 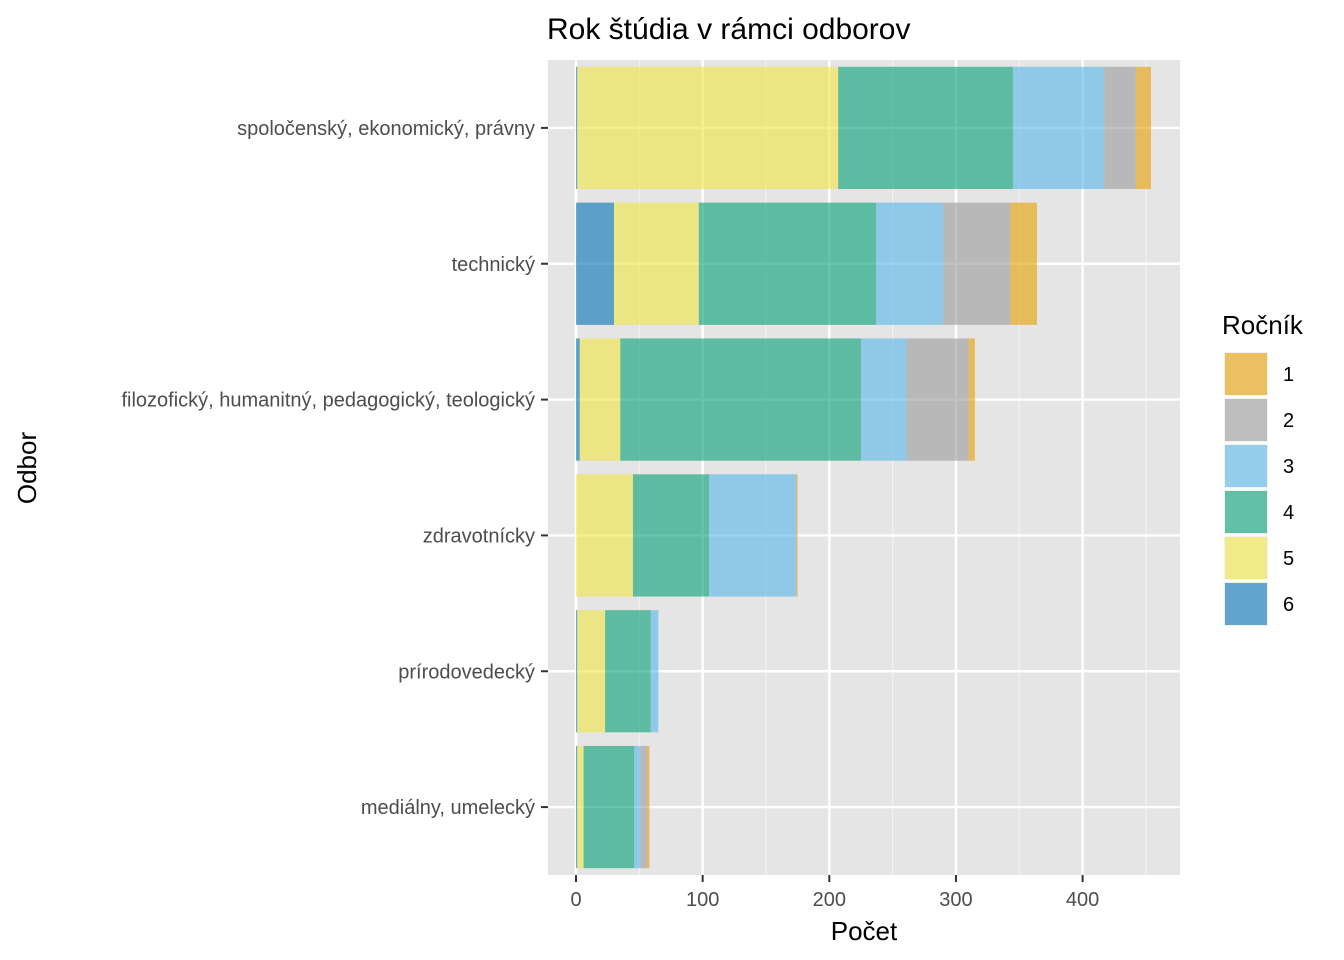 What do you see at coordinates (864, 931) in the screenshot?
I see `x-axis-title: Počet` at bounding box center [864, 931].